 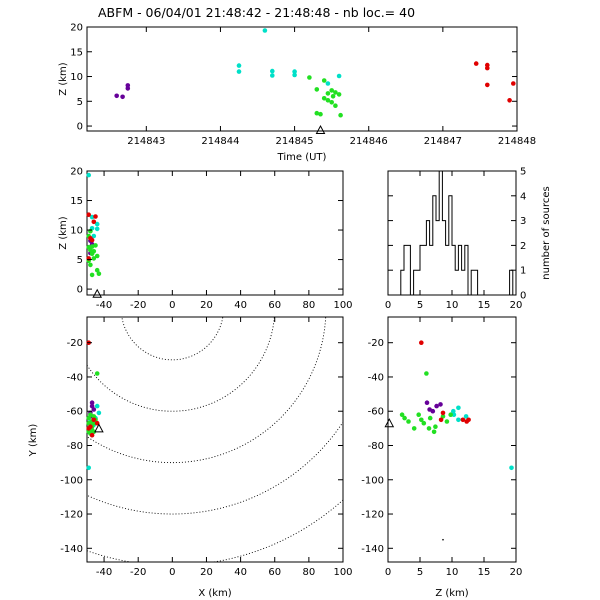 I want to click on y-tick-label: -80, so click(x=376, y=446).